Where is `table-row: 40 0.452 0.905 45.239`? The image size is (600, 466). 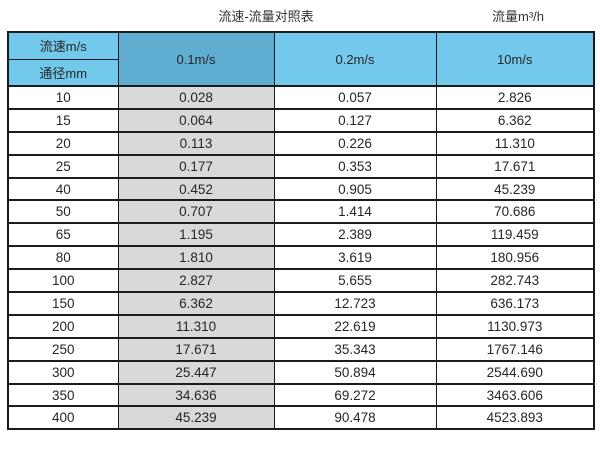
table-row: 40 0.452 0.905 45.239 is located at coordinates (301, 189).